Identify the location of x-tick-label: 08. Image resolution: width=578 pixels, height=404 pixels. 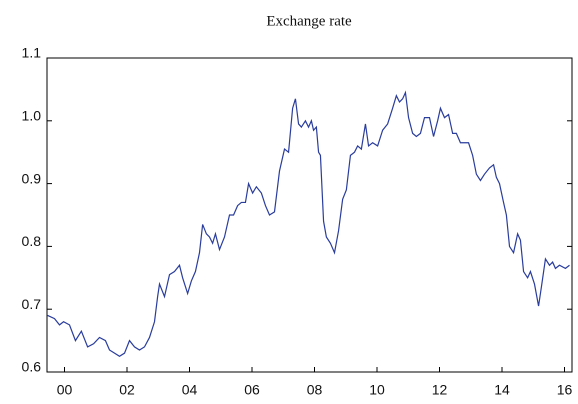
(315, 390).